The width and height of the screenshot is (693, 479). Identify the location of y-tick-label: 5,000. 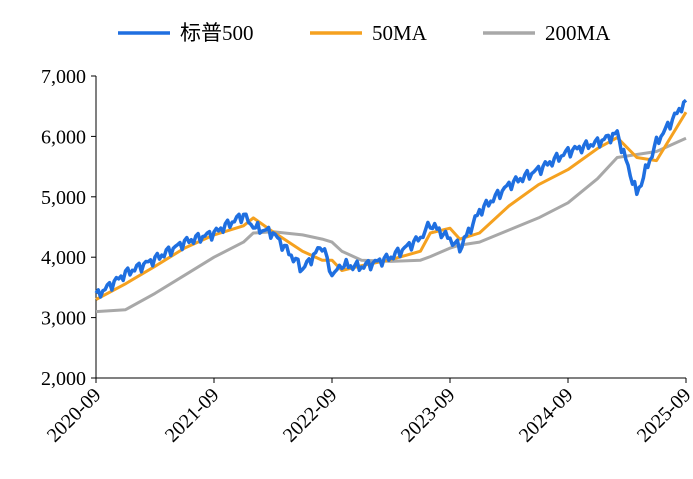
(63, 198).